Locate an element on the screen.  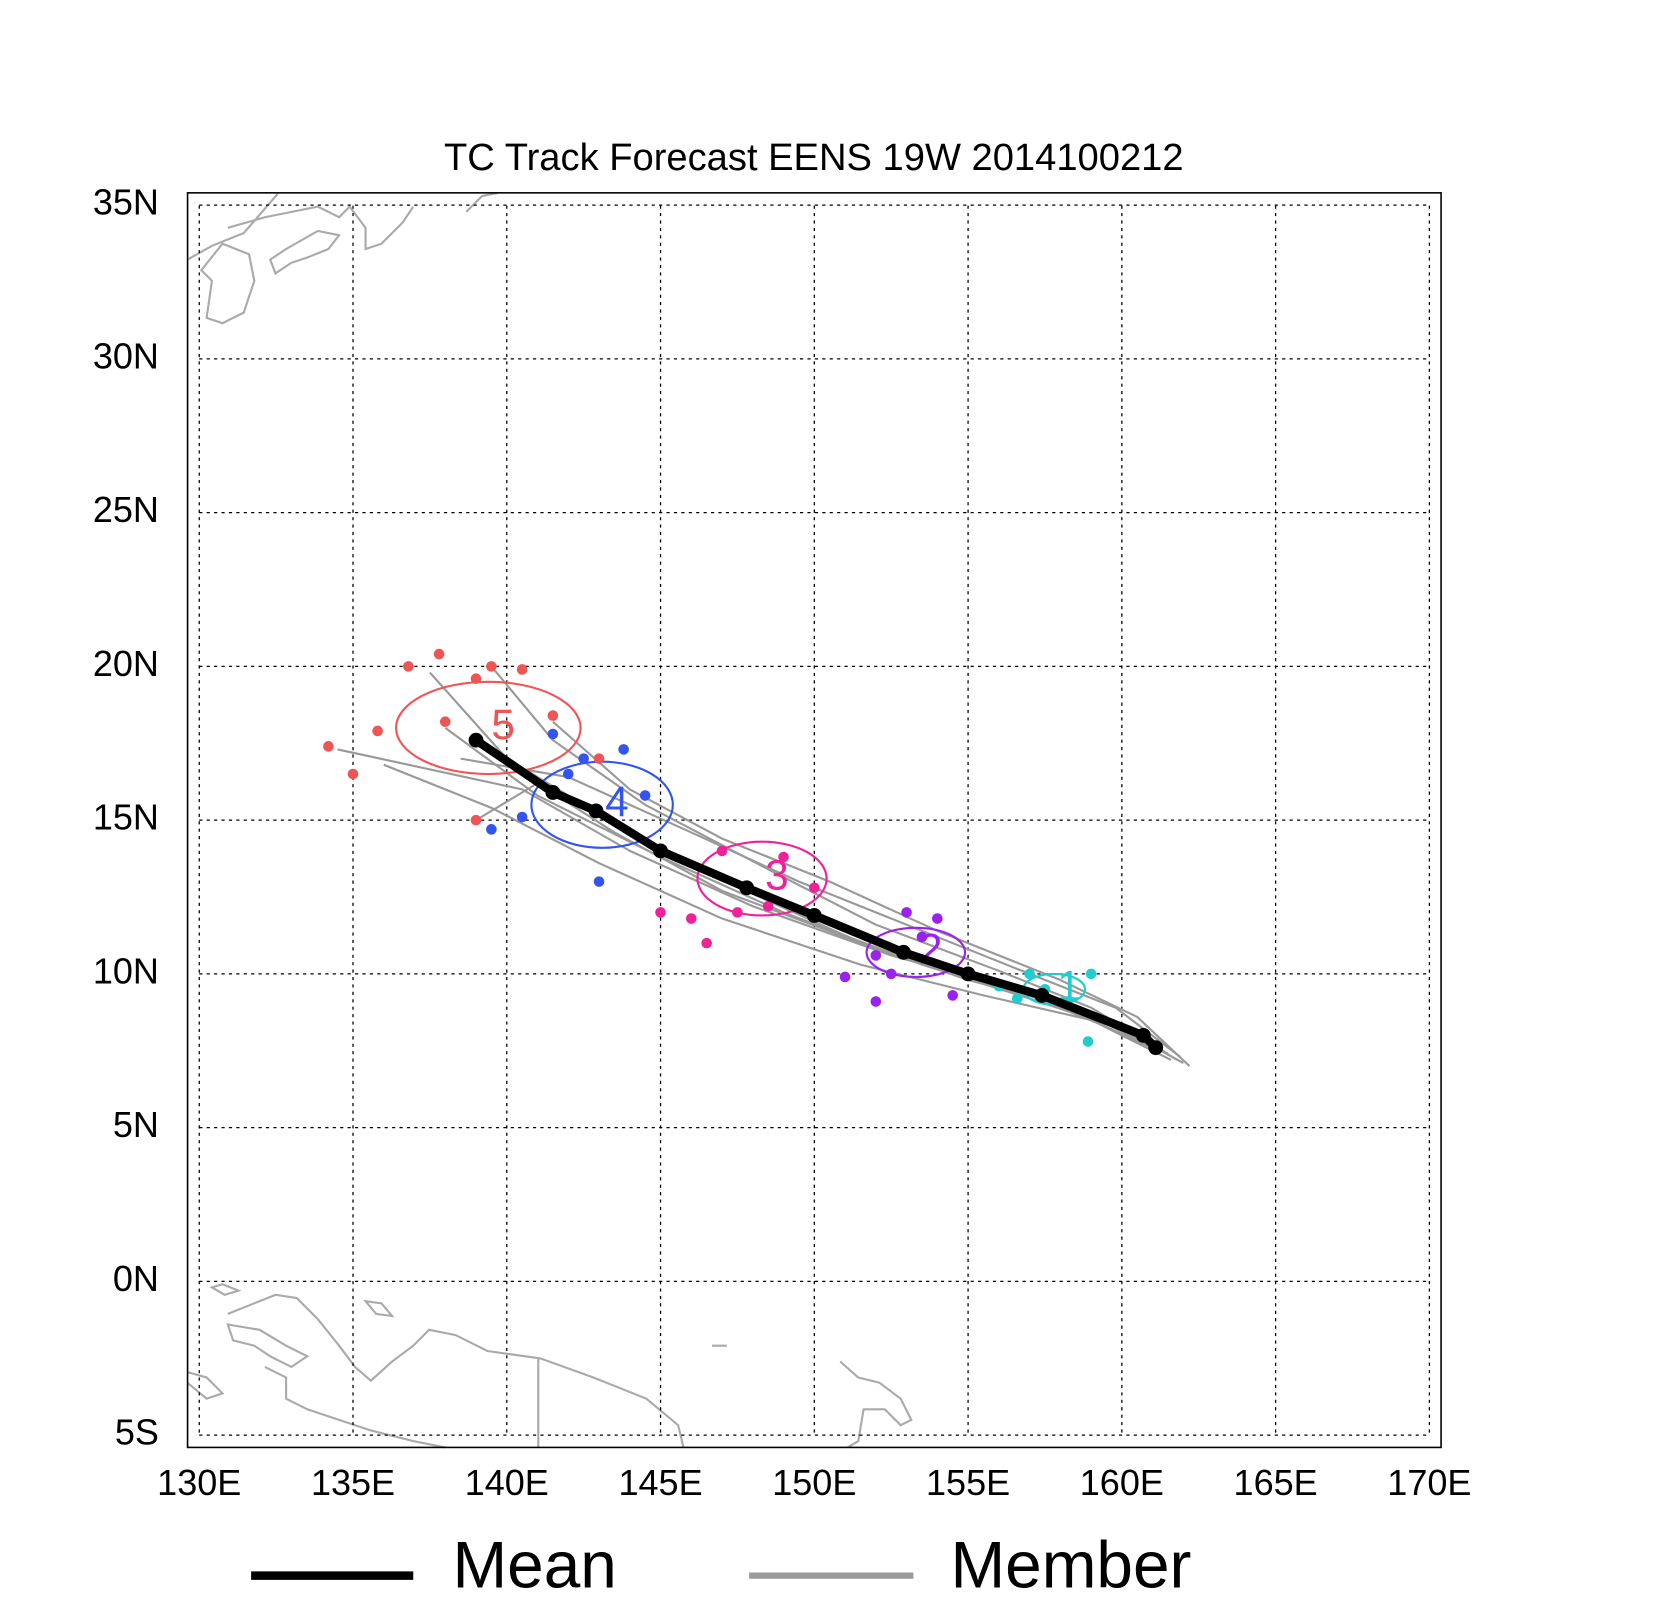
x-tick-label: 130E is located at coordinates (199, 1482).